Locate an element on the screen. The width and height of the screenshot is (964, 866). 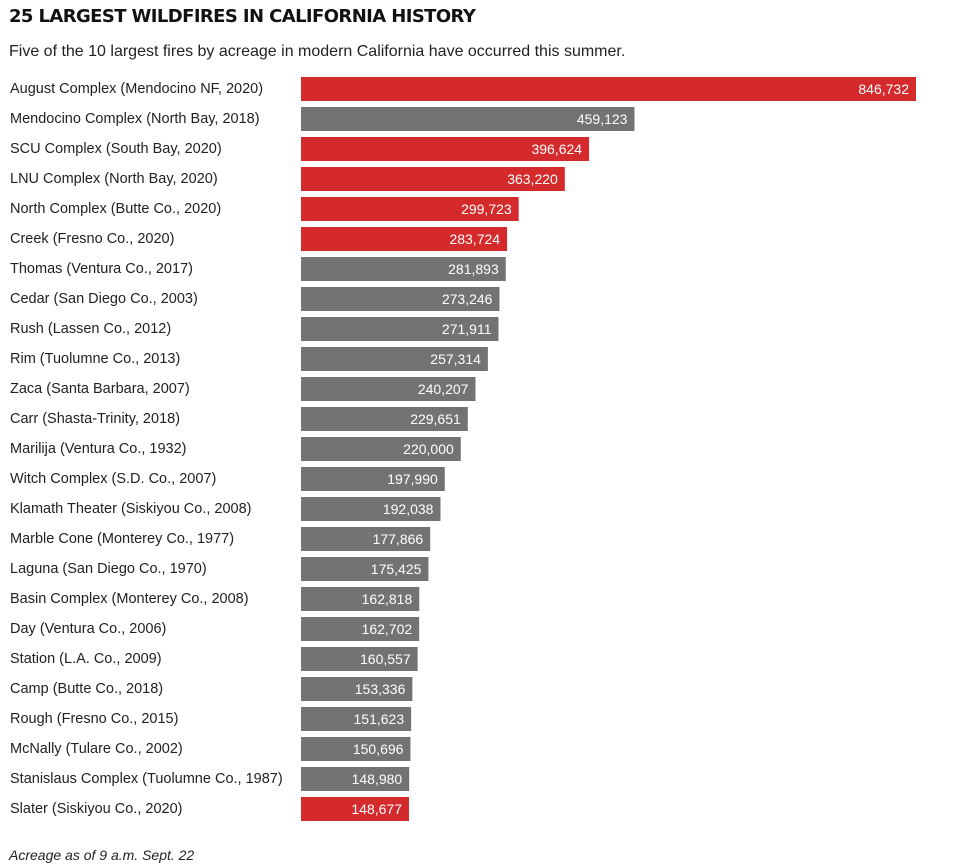
value-label: 148,980 is located at coordinates (377, 779).